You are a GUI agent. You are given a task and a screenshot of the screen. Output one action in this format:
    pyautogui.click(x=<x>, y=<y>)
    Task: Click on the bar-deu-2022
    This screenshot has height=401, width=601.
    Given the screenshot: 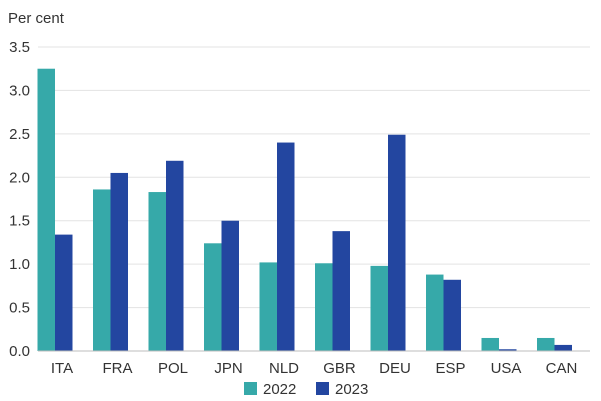 What is the action you would take?
    pyautogui.click(x=379, y=308)
    